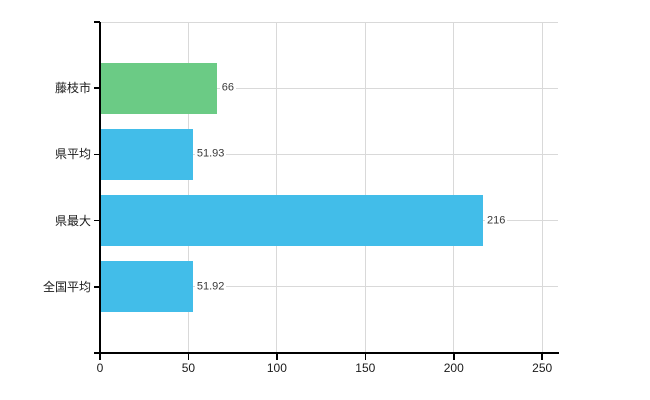  I want to click on category-label: 県最大, so click(72, 220).